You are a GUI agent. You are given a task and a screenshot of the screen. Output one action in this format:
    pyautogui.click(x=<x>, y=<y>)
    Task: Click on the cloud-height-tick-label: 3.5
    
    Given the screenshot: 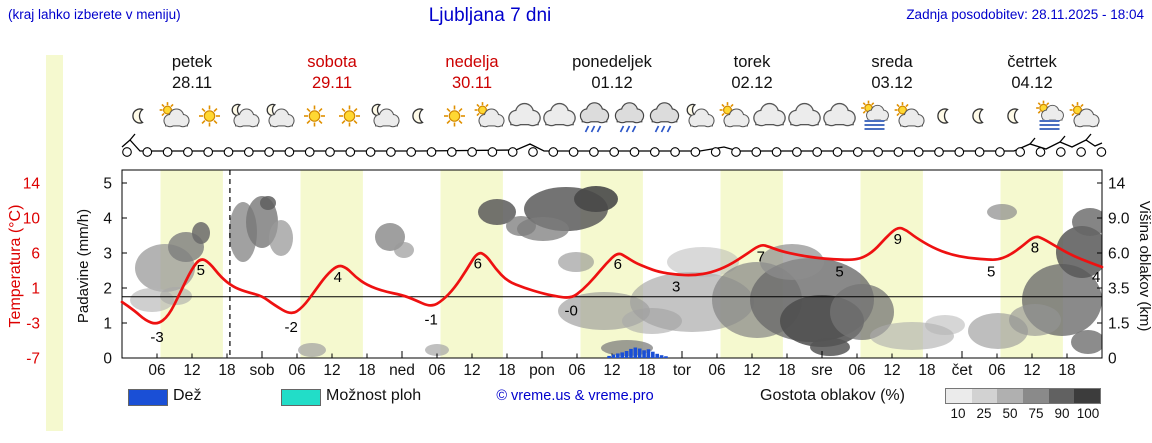 What is the action you would take?
    pyautogui.click(x=1119, y=289)
    